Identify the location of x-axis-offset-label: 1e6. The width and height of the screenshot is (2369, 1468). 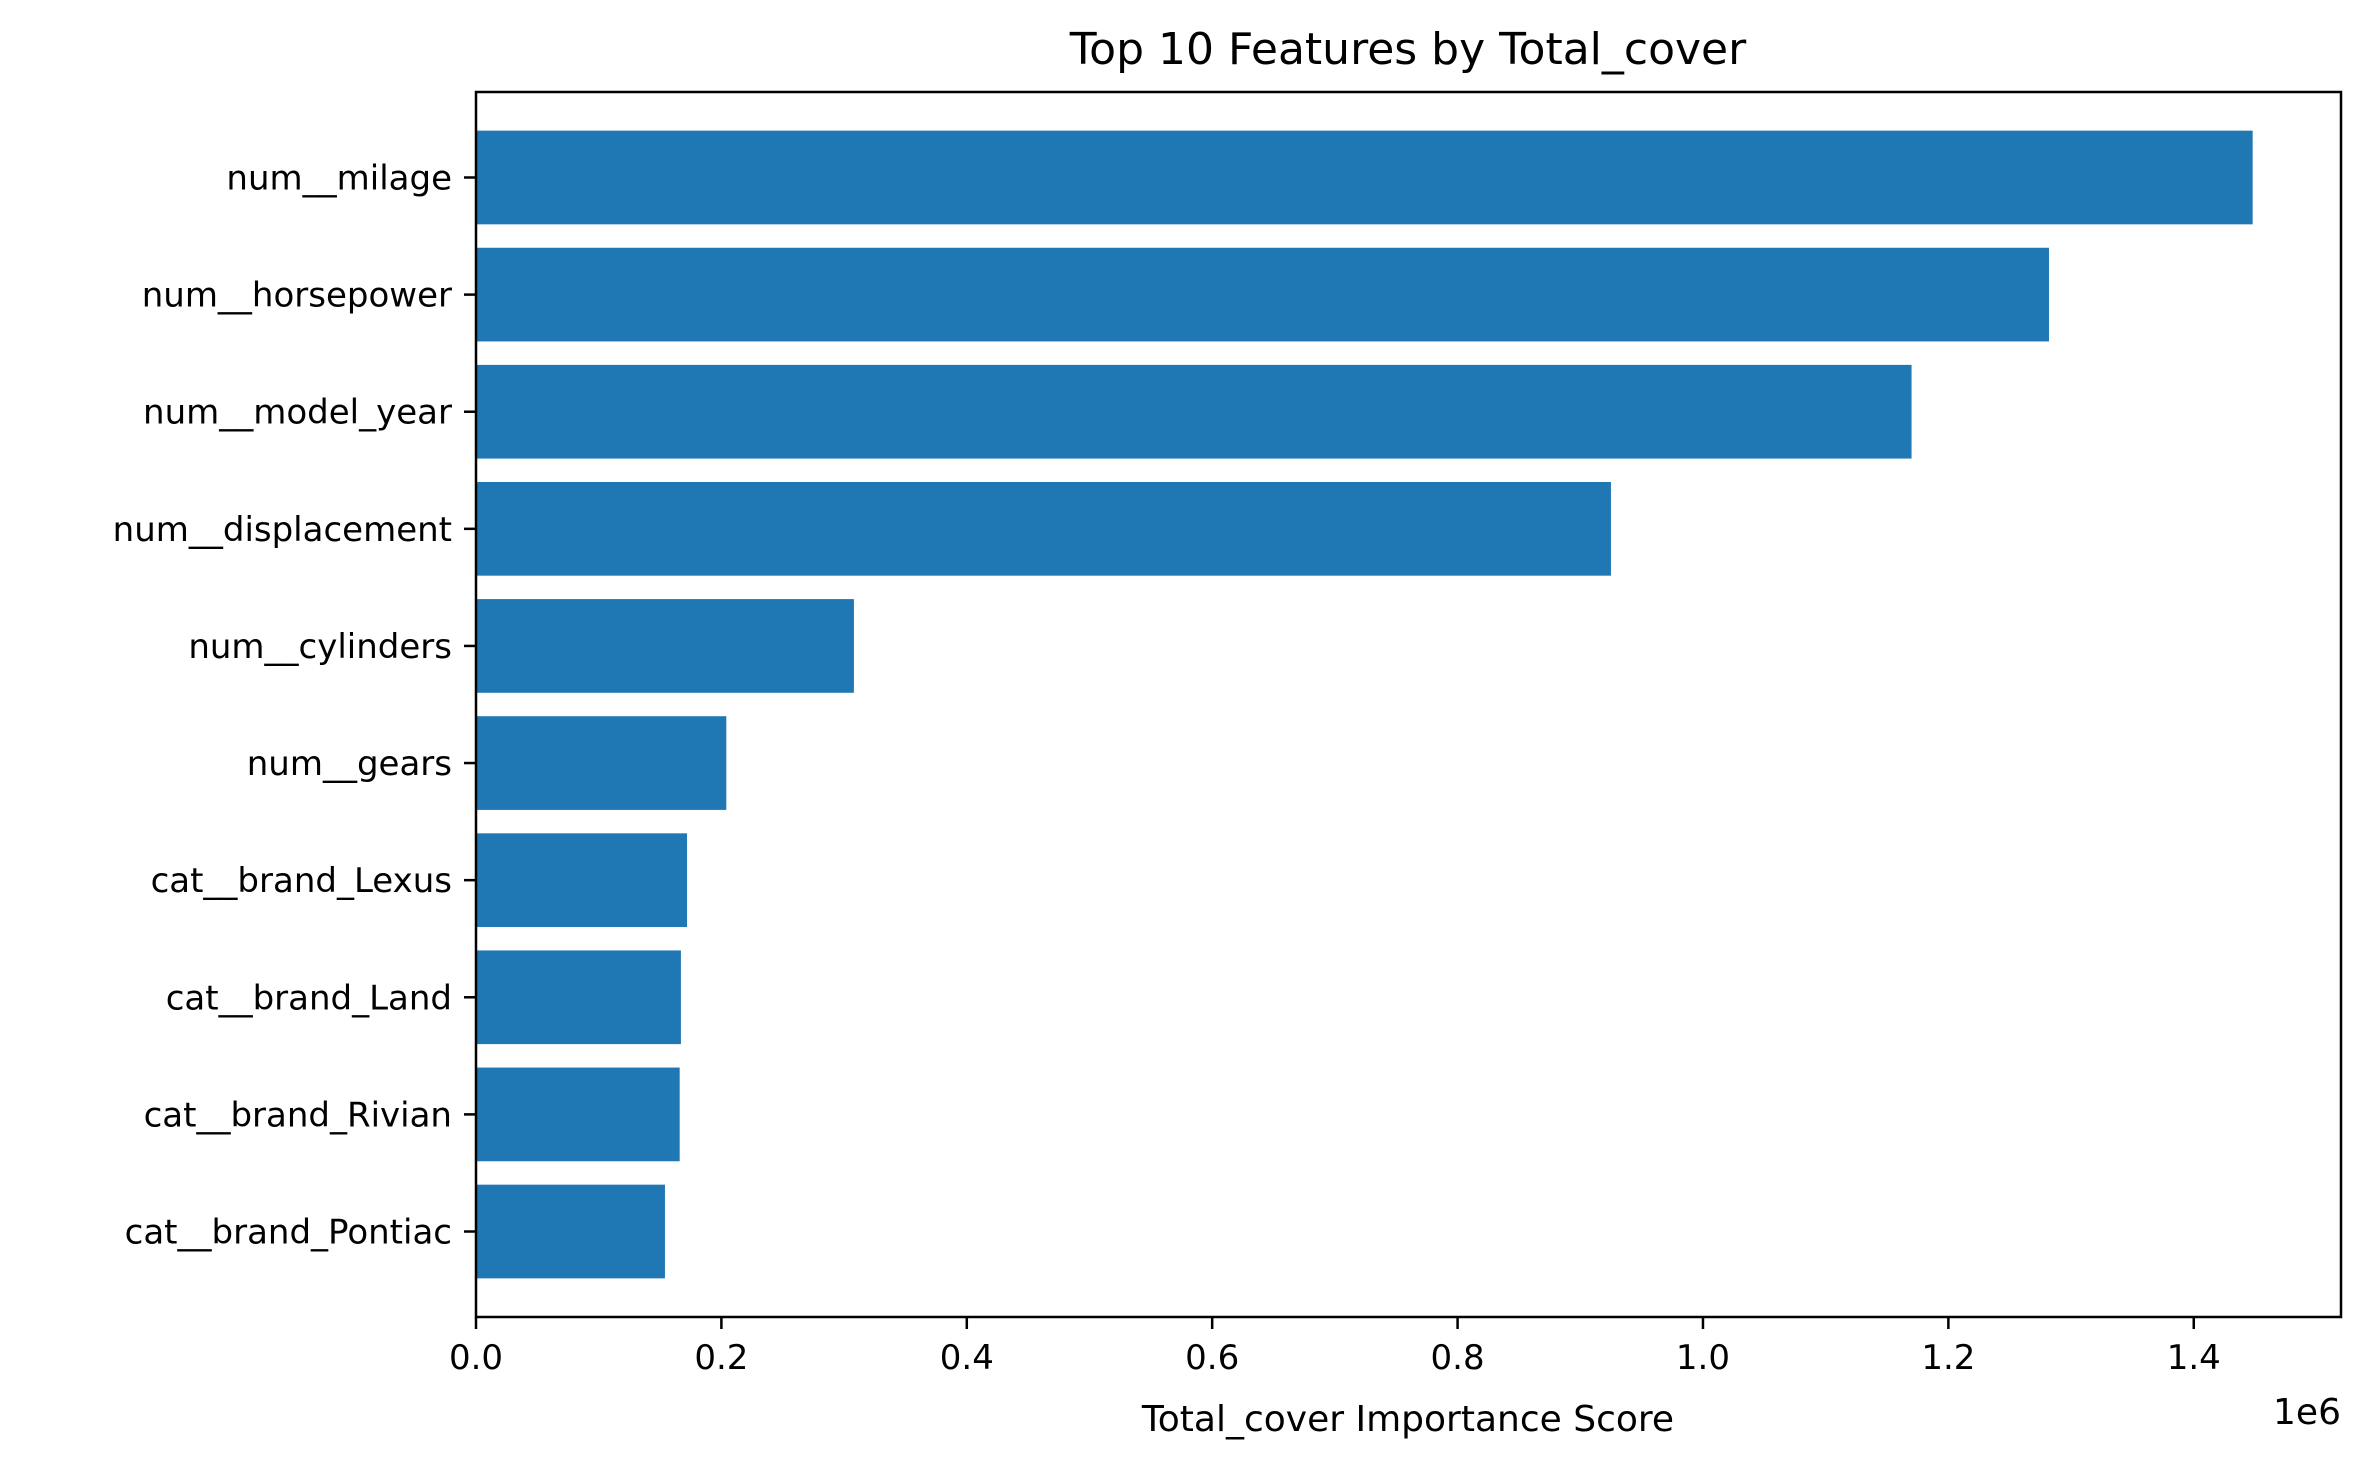
(2307, 1412).